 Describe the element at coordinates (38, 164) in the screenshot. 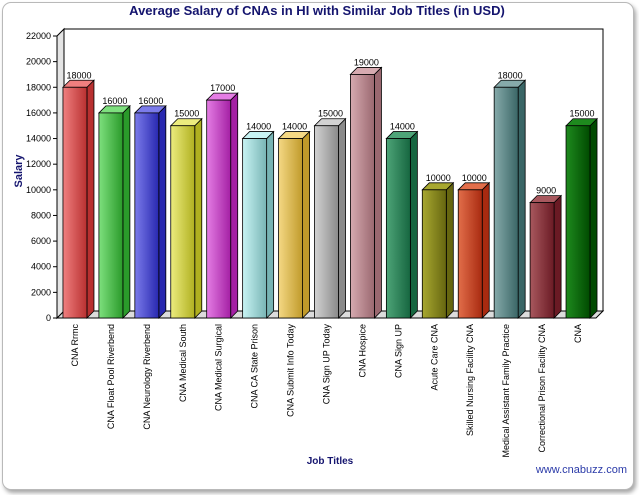

I see `y-tick-label: 12000` at that location.